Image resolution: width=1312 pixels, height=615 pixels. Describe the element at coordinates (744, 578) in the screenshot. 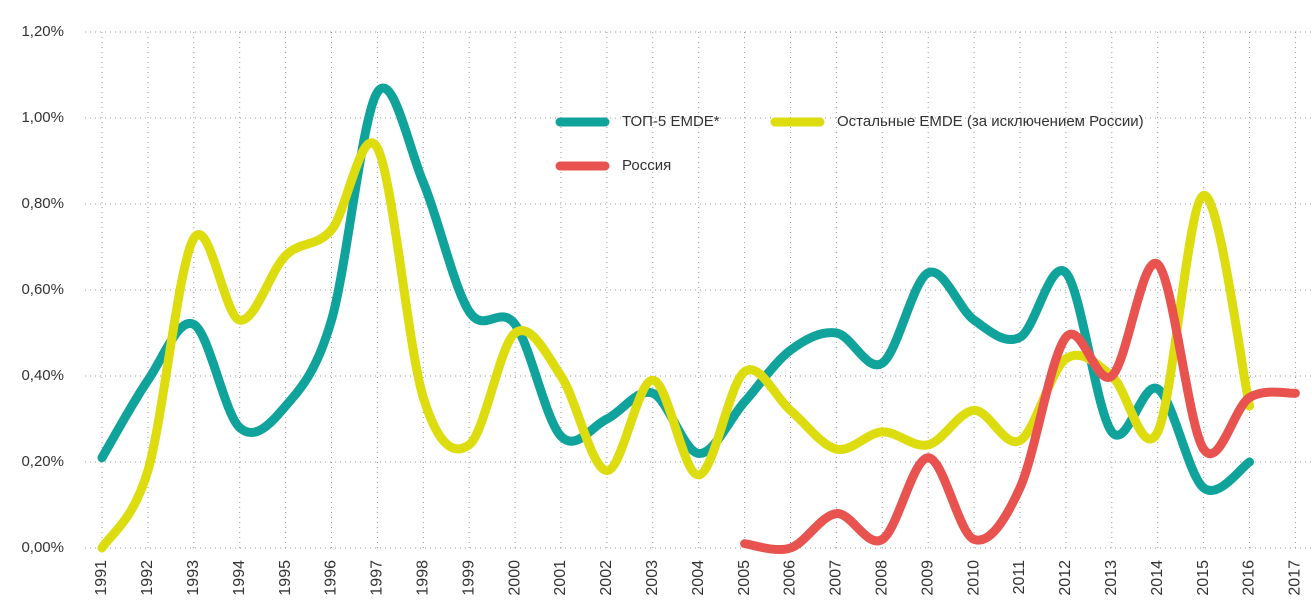

I see `x-tick-label: 2005` at that location.